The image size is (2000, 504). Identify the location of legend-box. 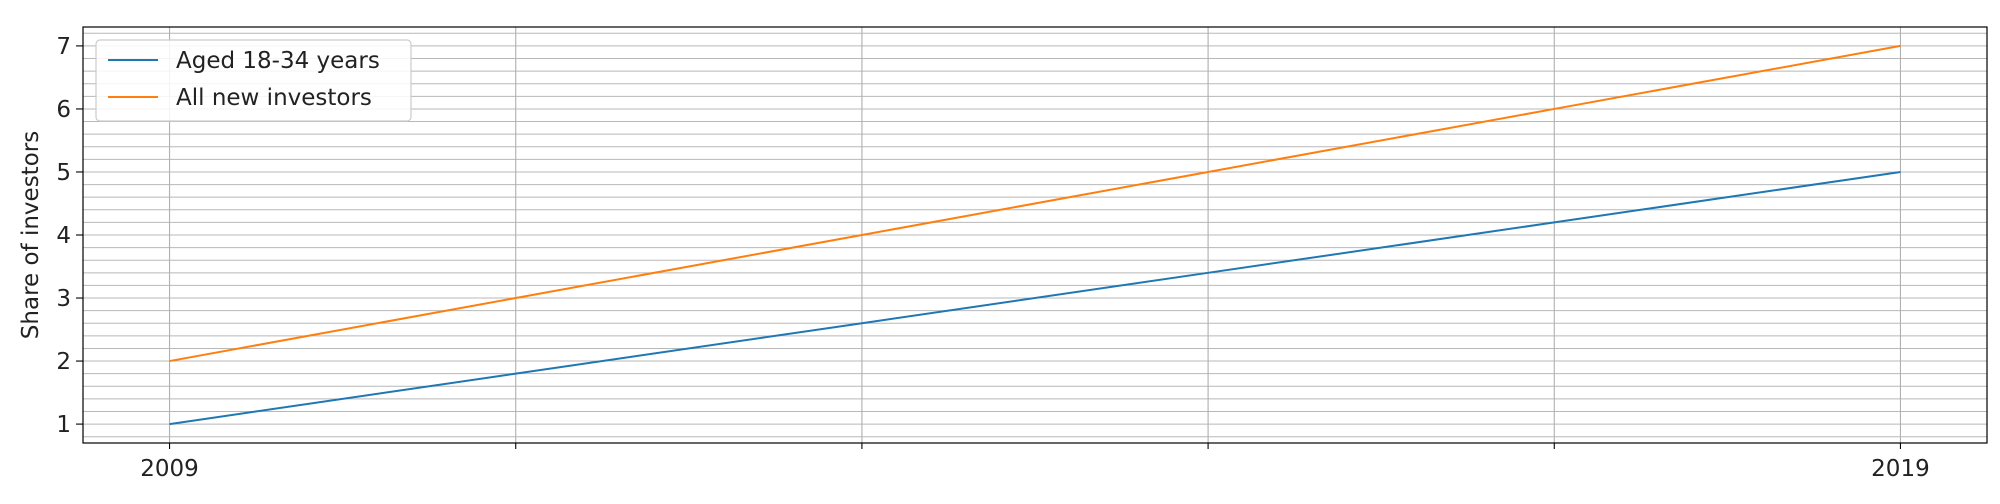
(253, 80).